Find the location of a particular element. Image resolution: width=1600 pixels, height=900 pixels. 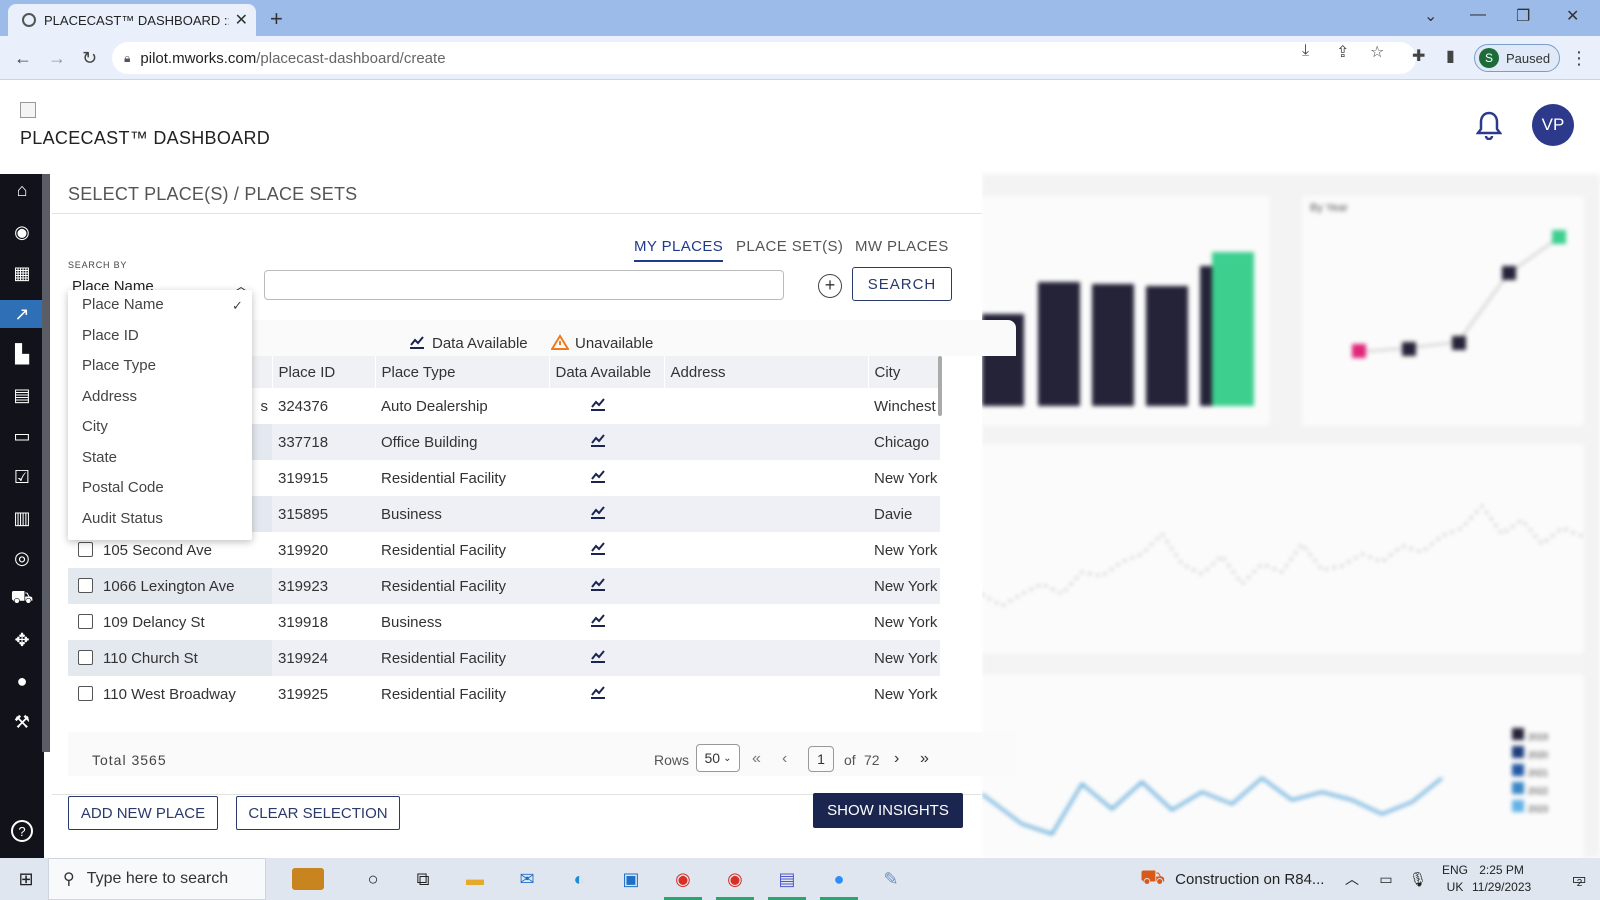

tab-my-places: MY PLACES is located at coordinates (679, 250).